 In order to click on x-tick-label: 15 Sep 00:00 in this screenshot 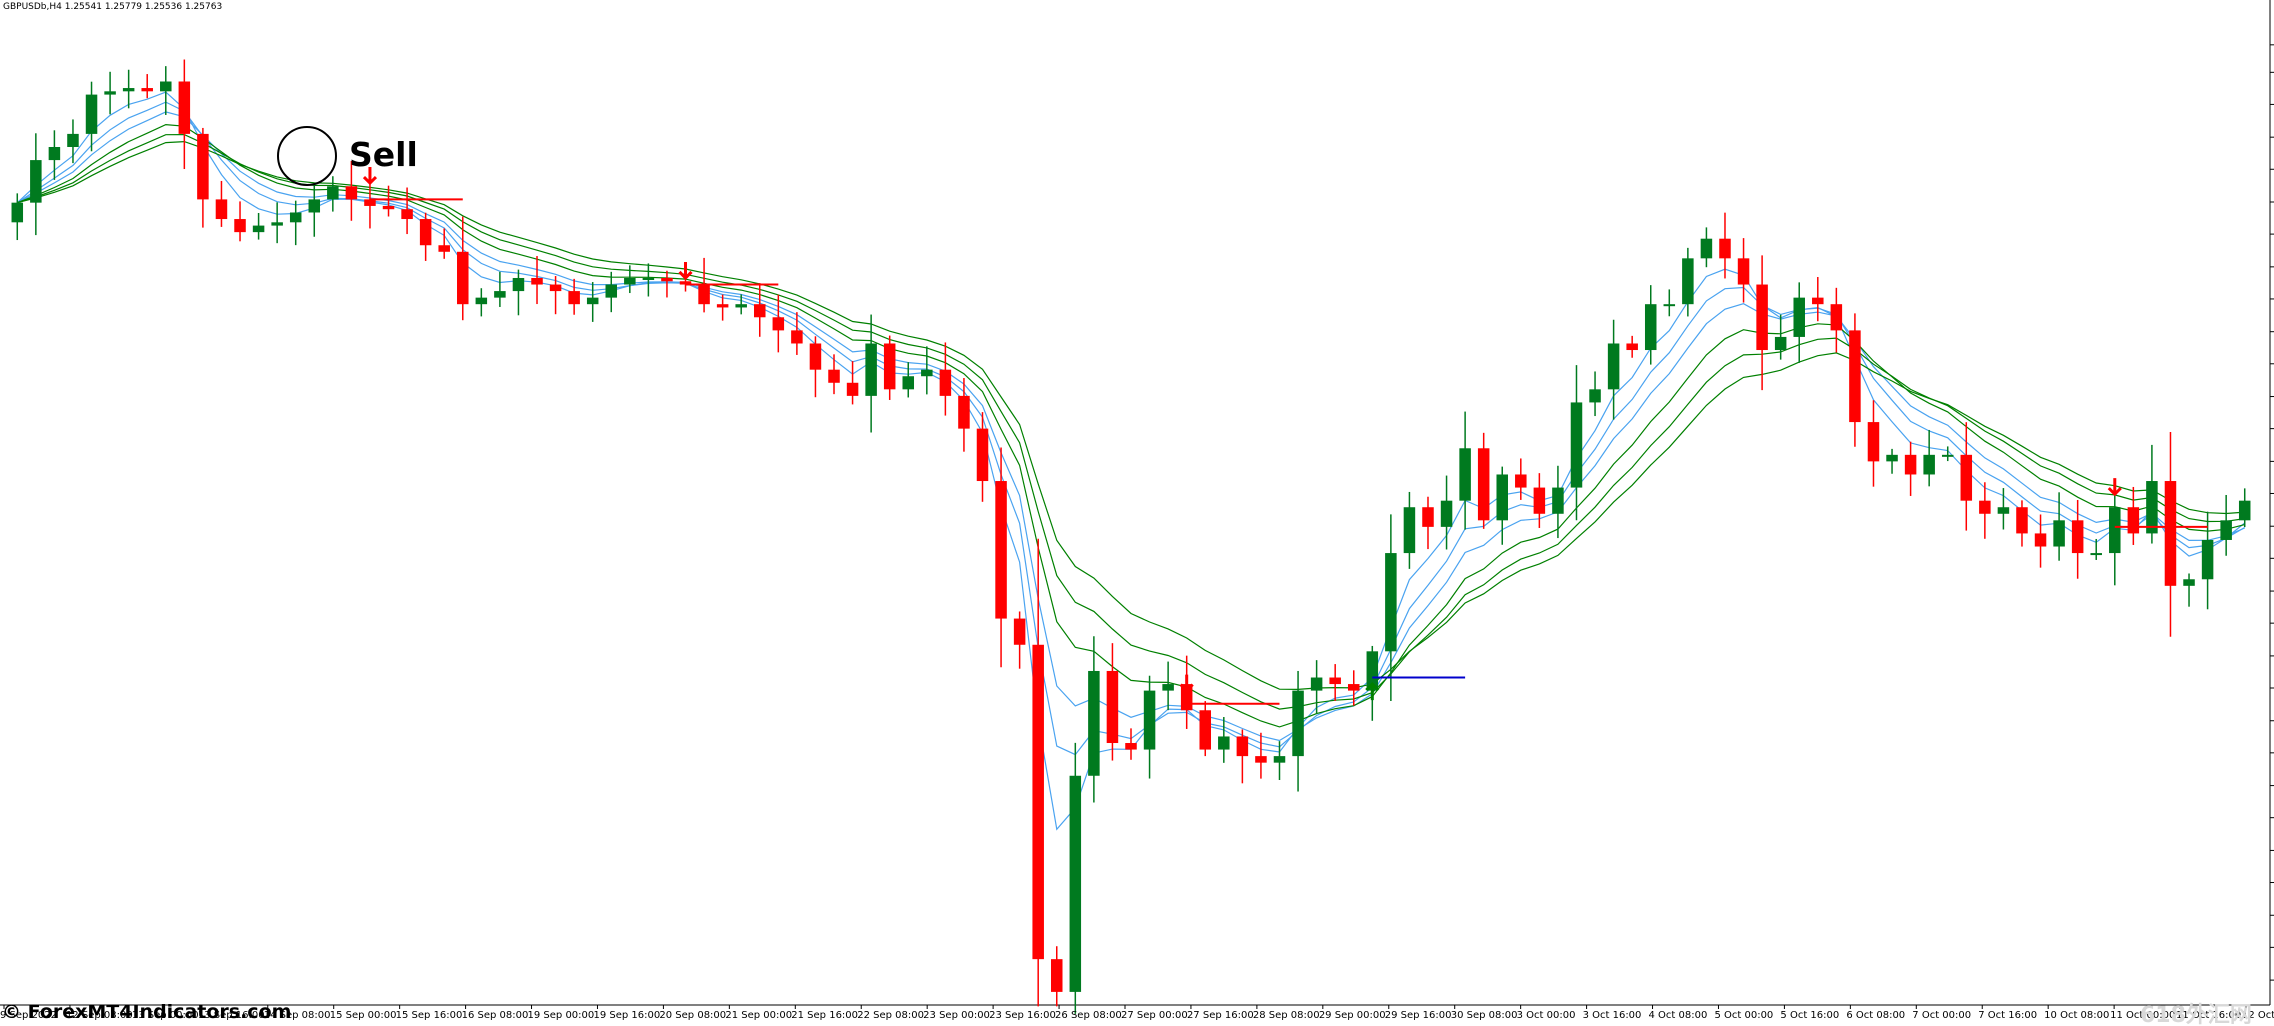, I will do `click(363, 1015)`.